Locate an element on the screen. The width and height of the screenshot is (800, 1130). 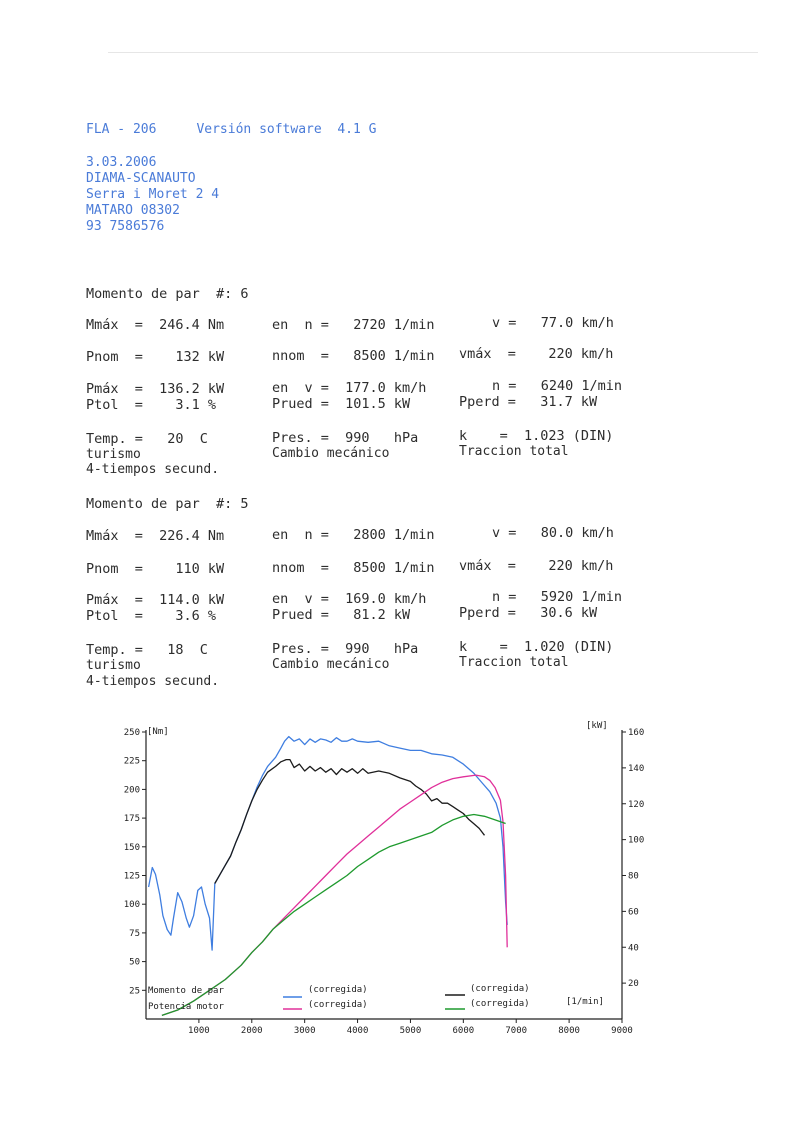
page-top-rule is located at coordinates (433, 52).